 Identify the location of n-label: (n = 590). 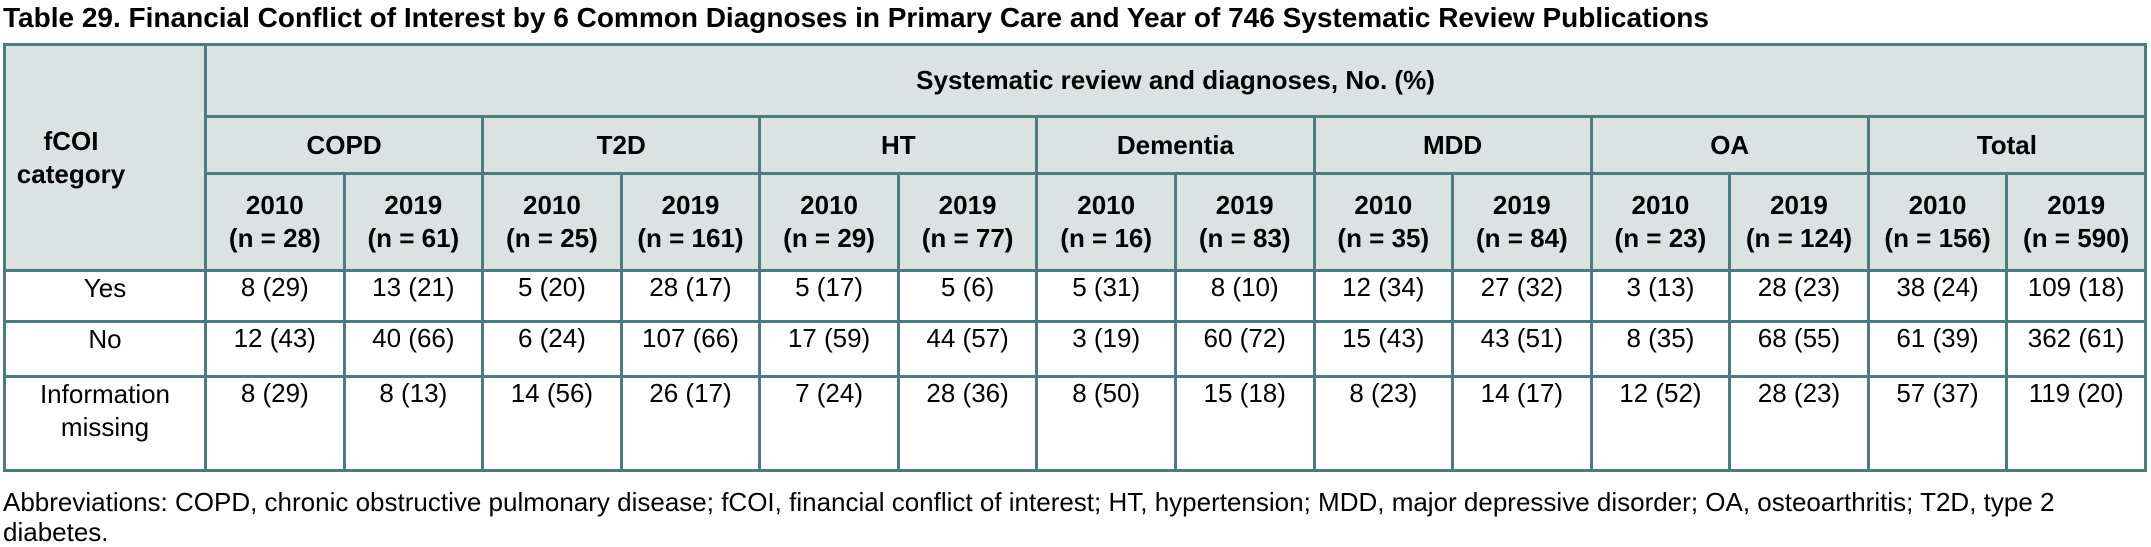
(2076, 238).